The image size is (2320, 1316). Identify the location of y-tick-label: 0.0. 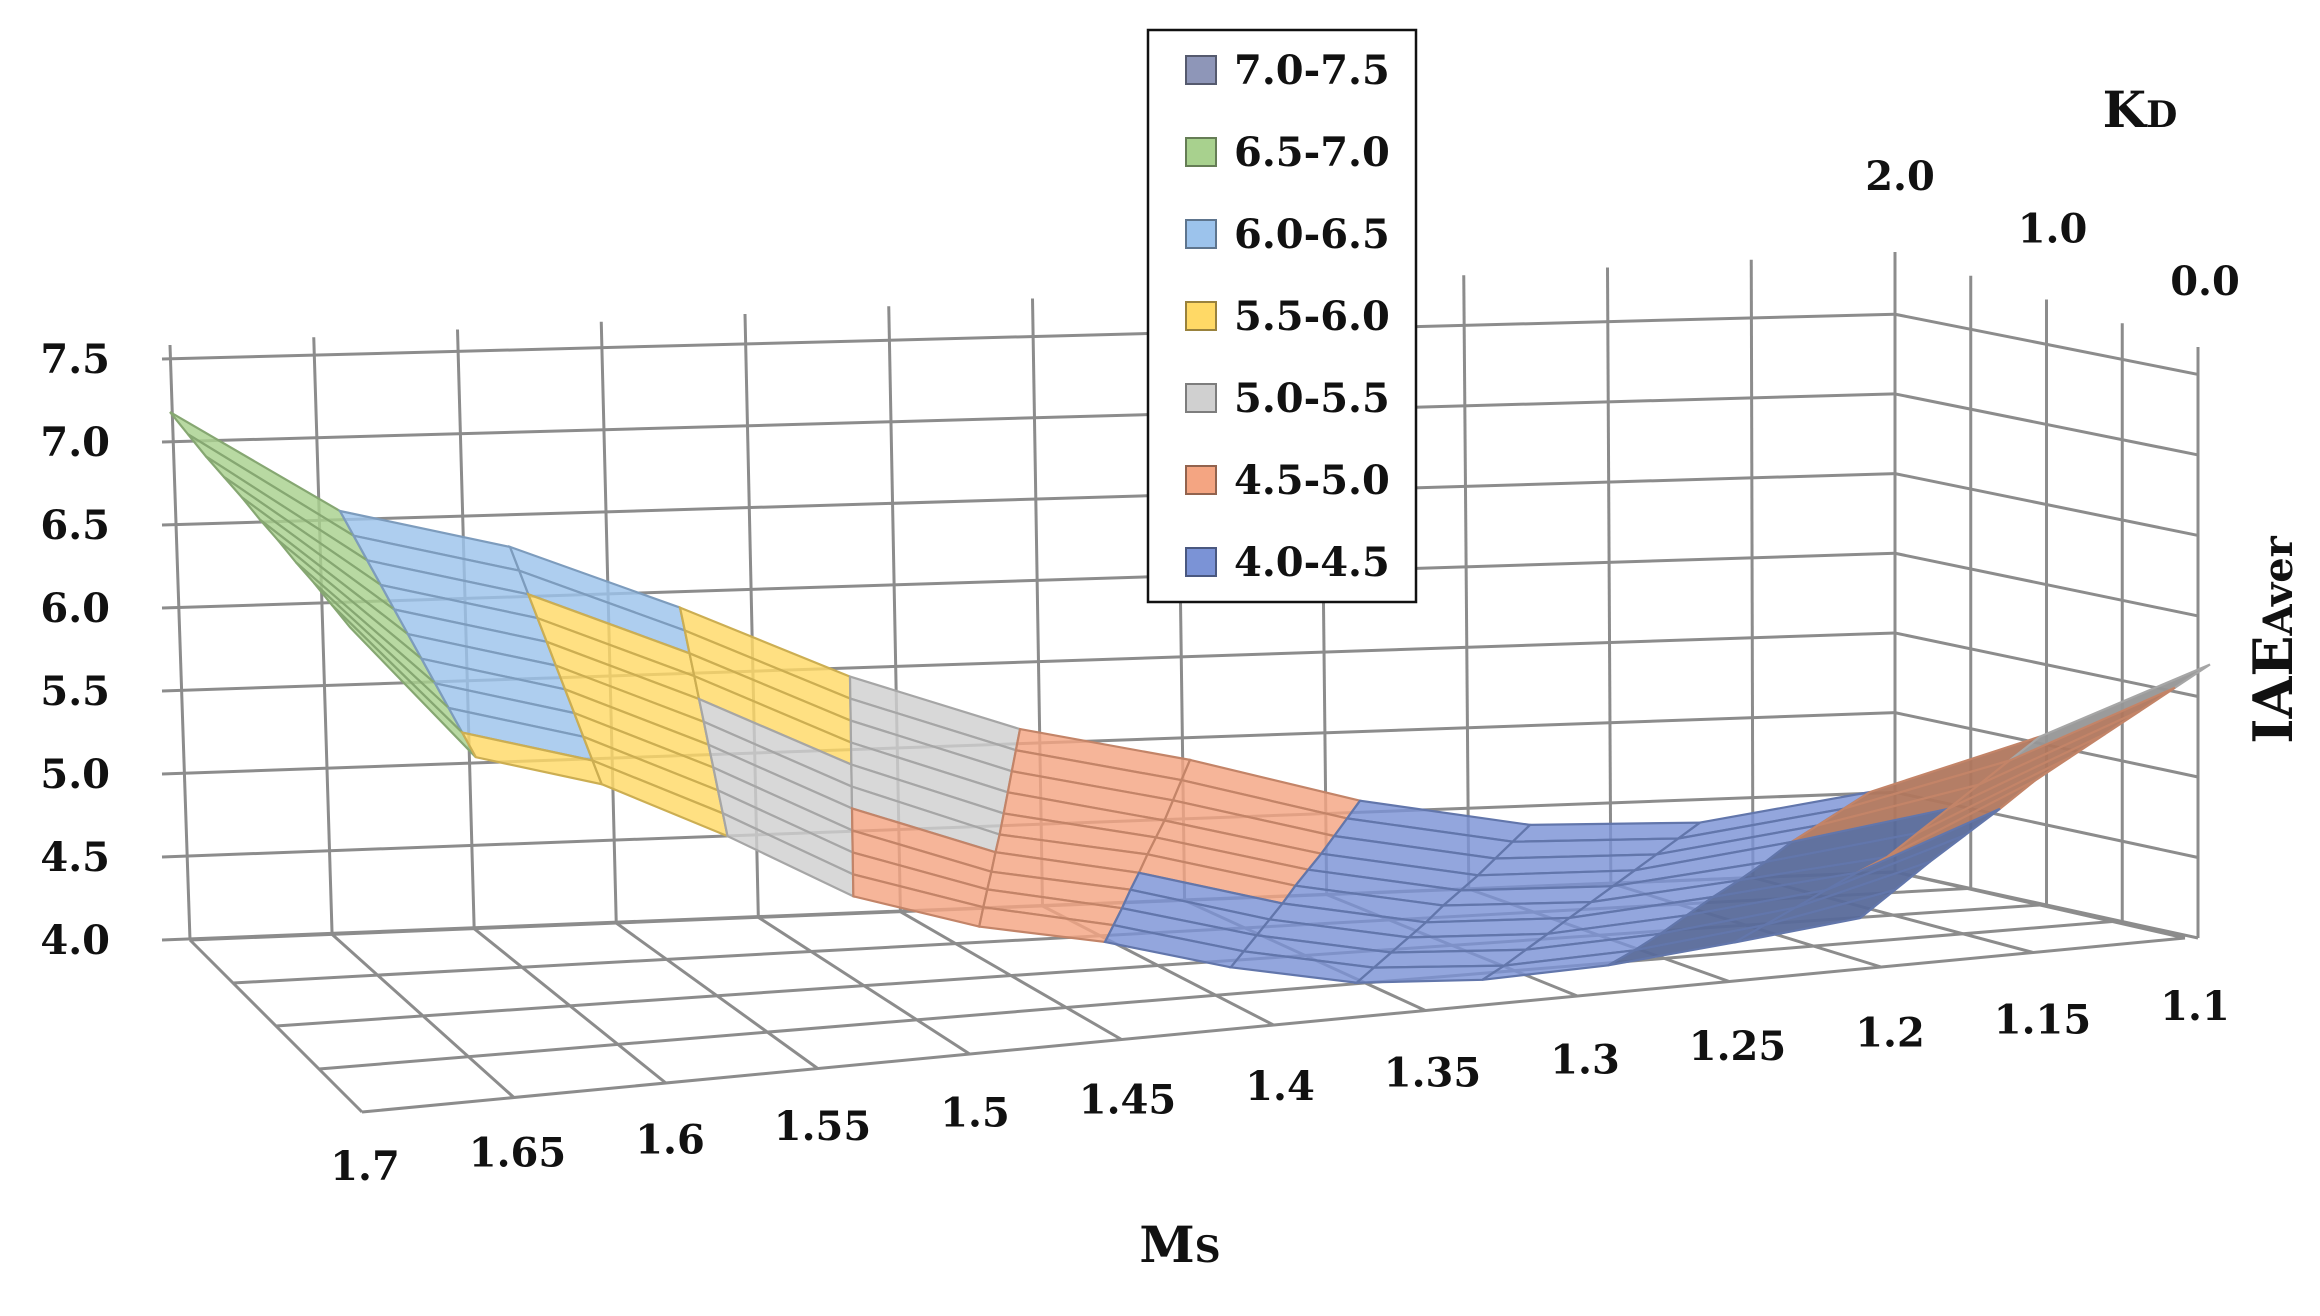
(2205, 281).